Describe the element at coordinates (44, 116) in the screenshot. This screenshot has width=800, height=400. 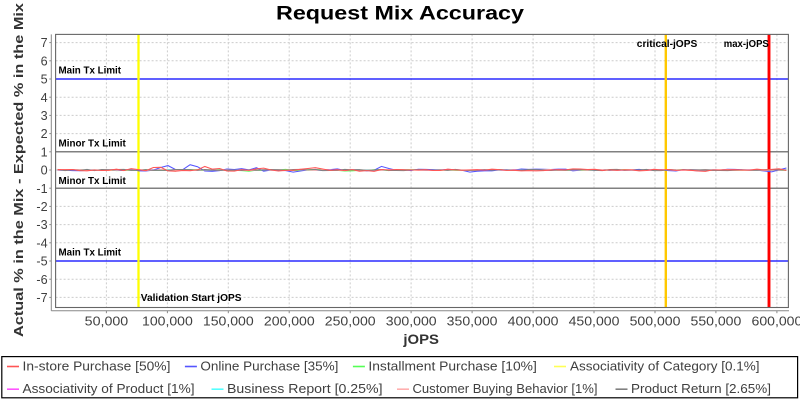
I see `svg-text: 3` at that location.